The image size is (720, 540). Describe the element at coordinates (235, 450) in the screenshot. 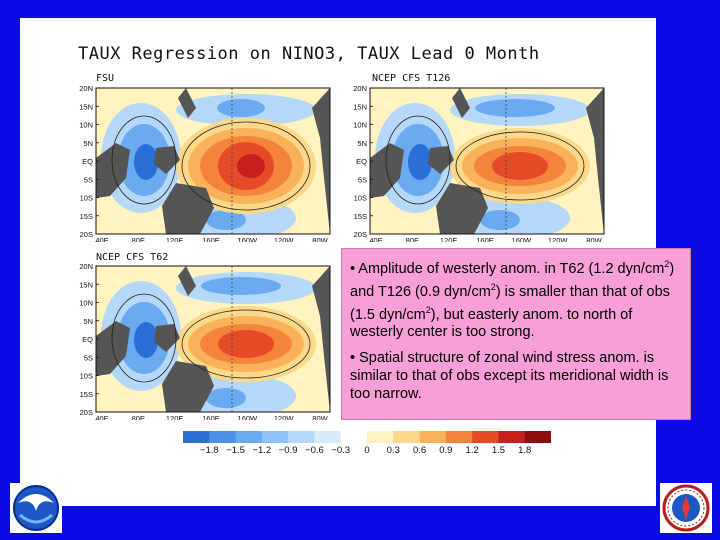

I see `colorbar-tick-label: −1.5` at that location.